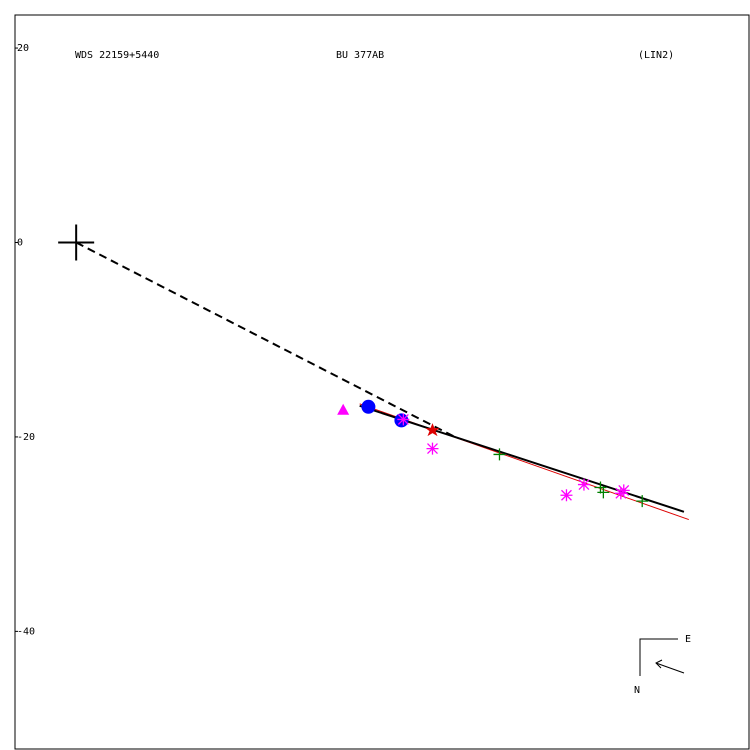  I want to click on annotation: (LIN2), so click(656, 55).